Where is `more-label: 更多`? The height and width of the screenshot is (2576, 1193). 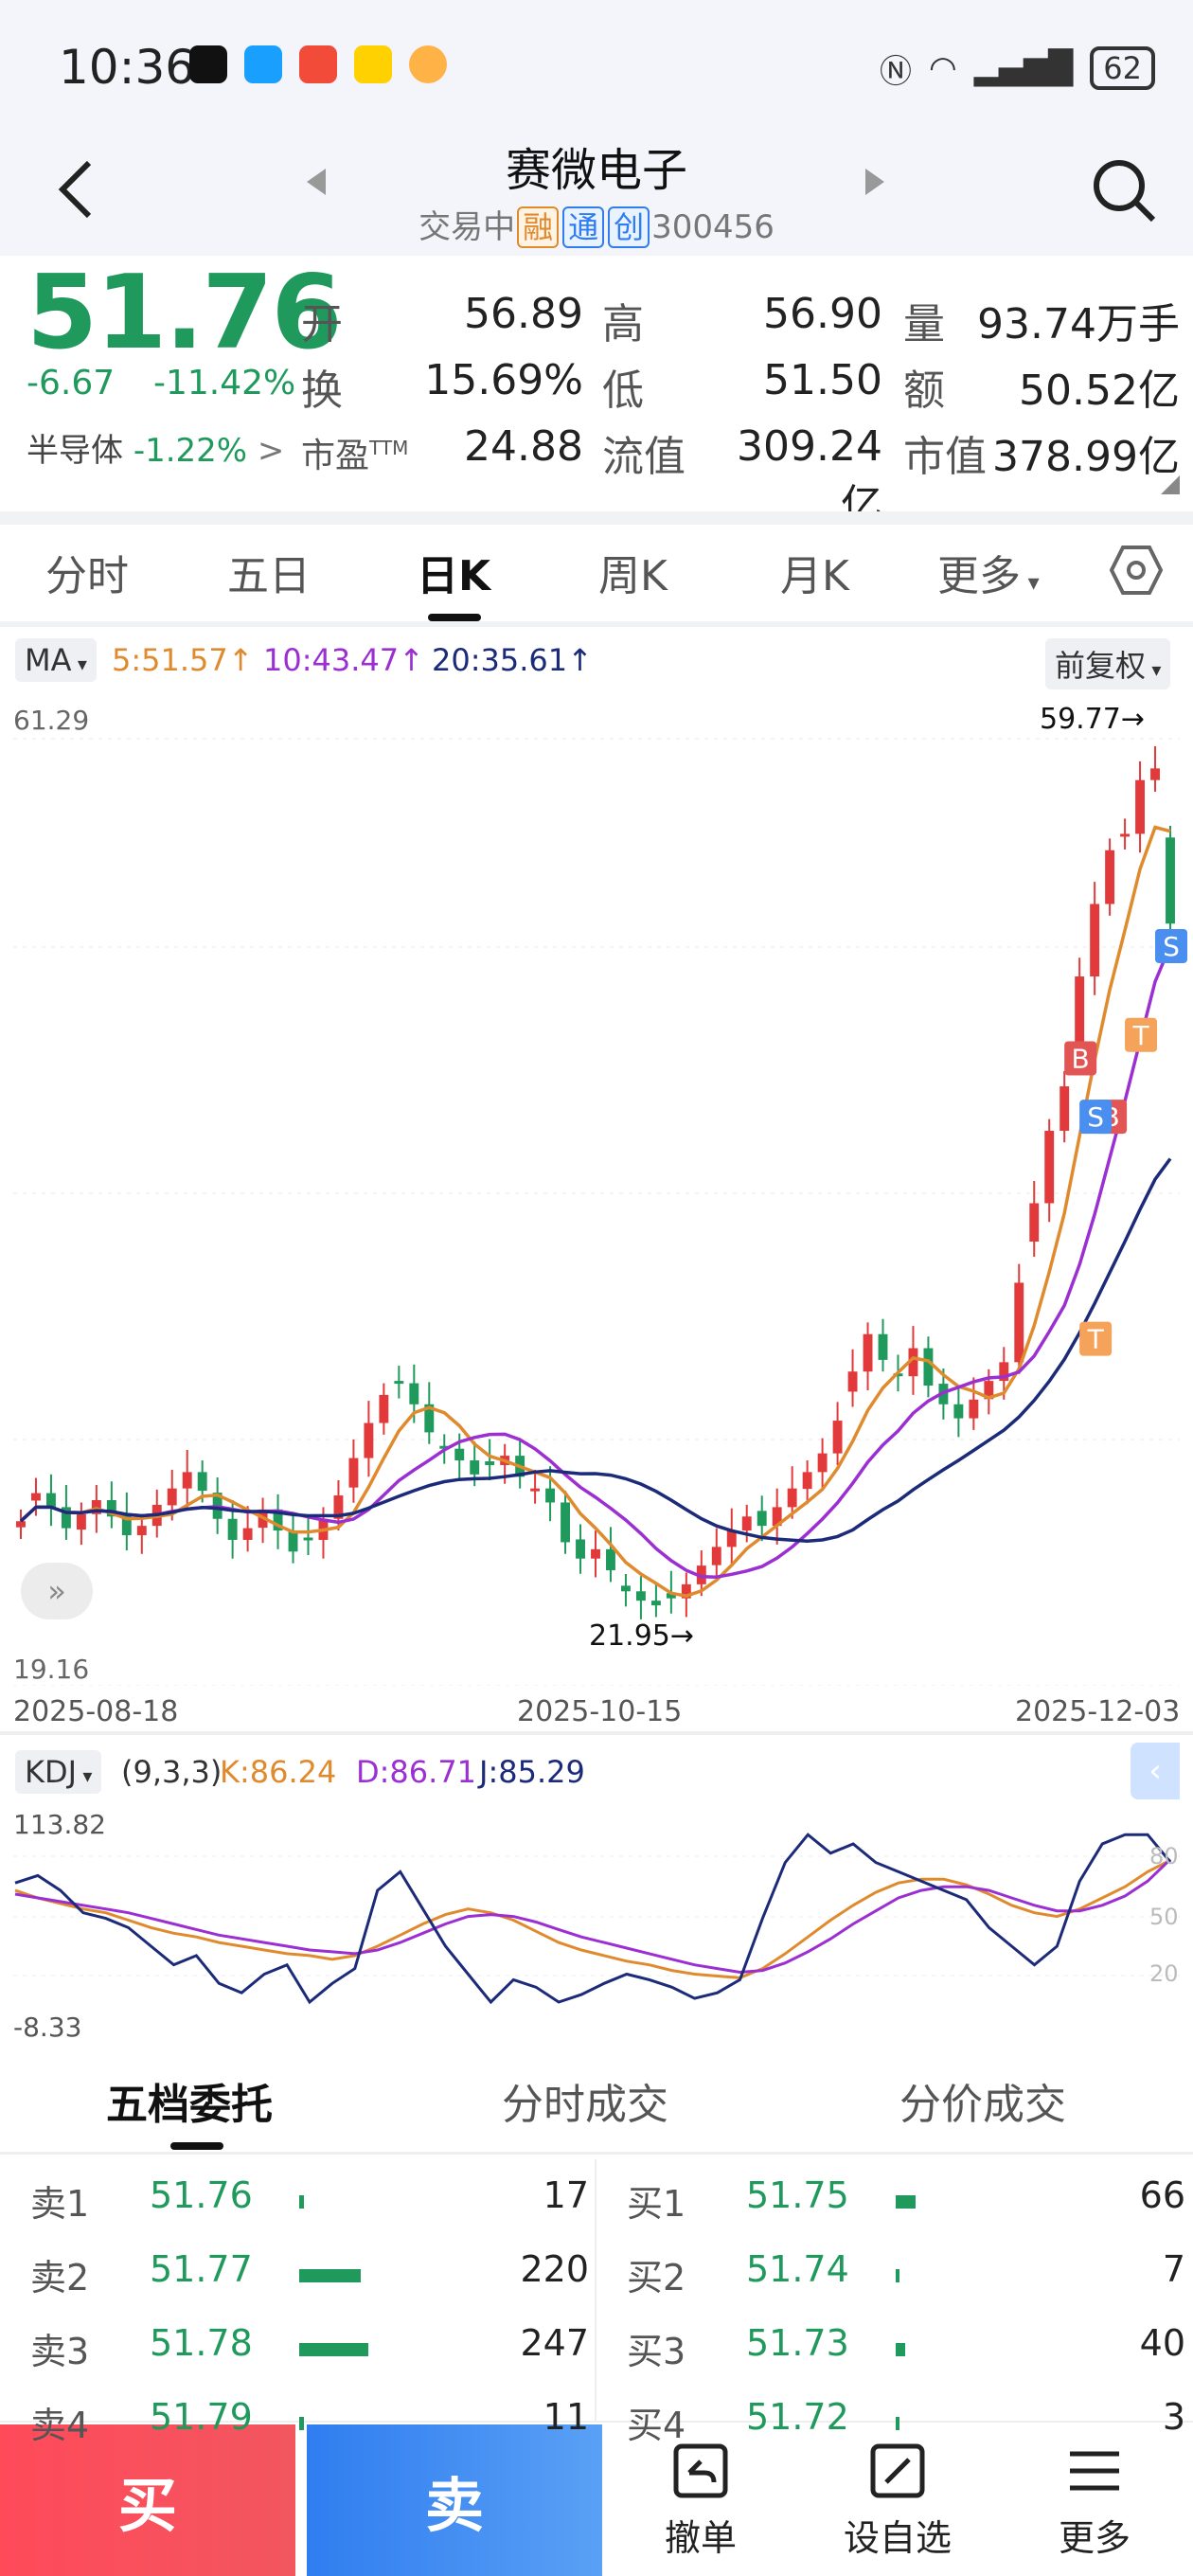 more-label: 更多 is located at coordinates (1094, 2537).